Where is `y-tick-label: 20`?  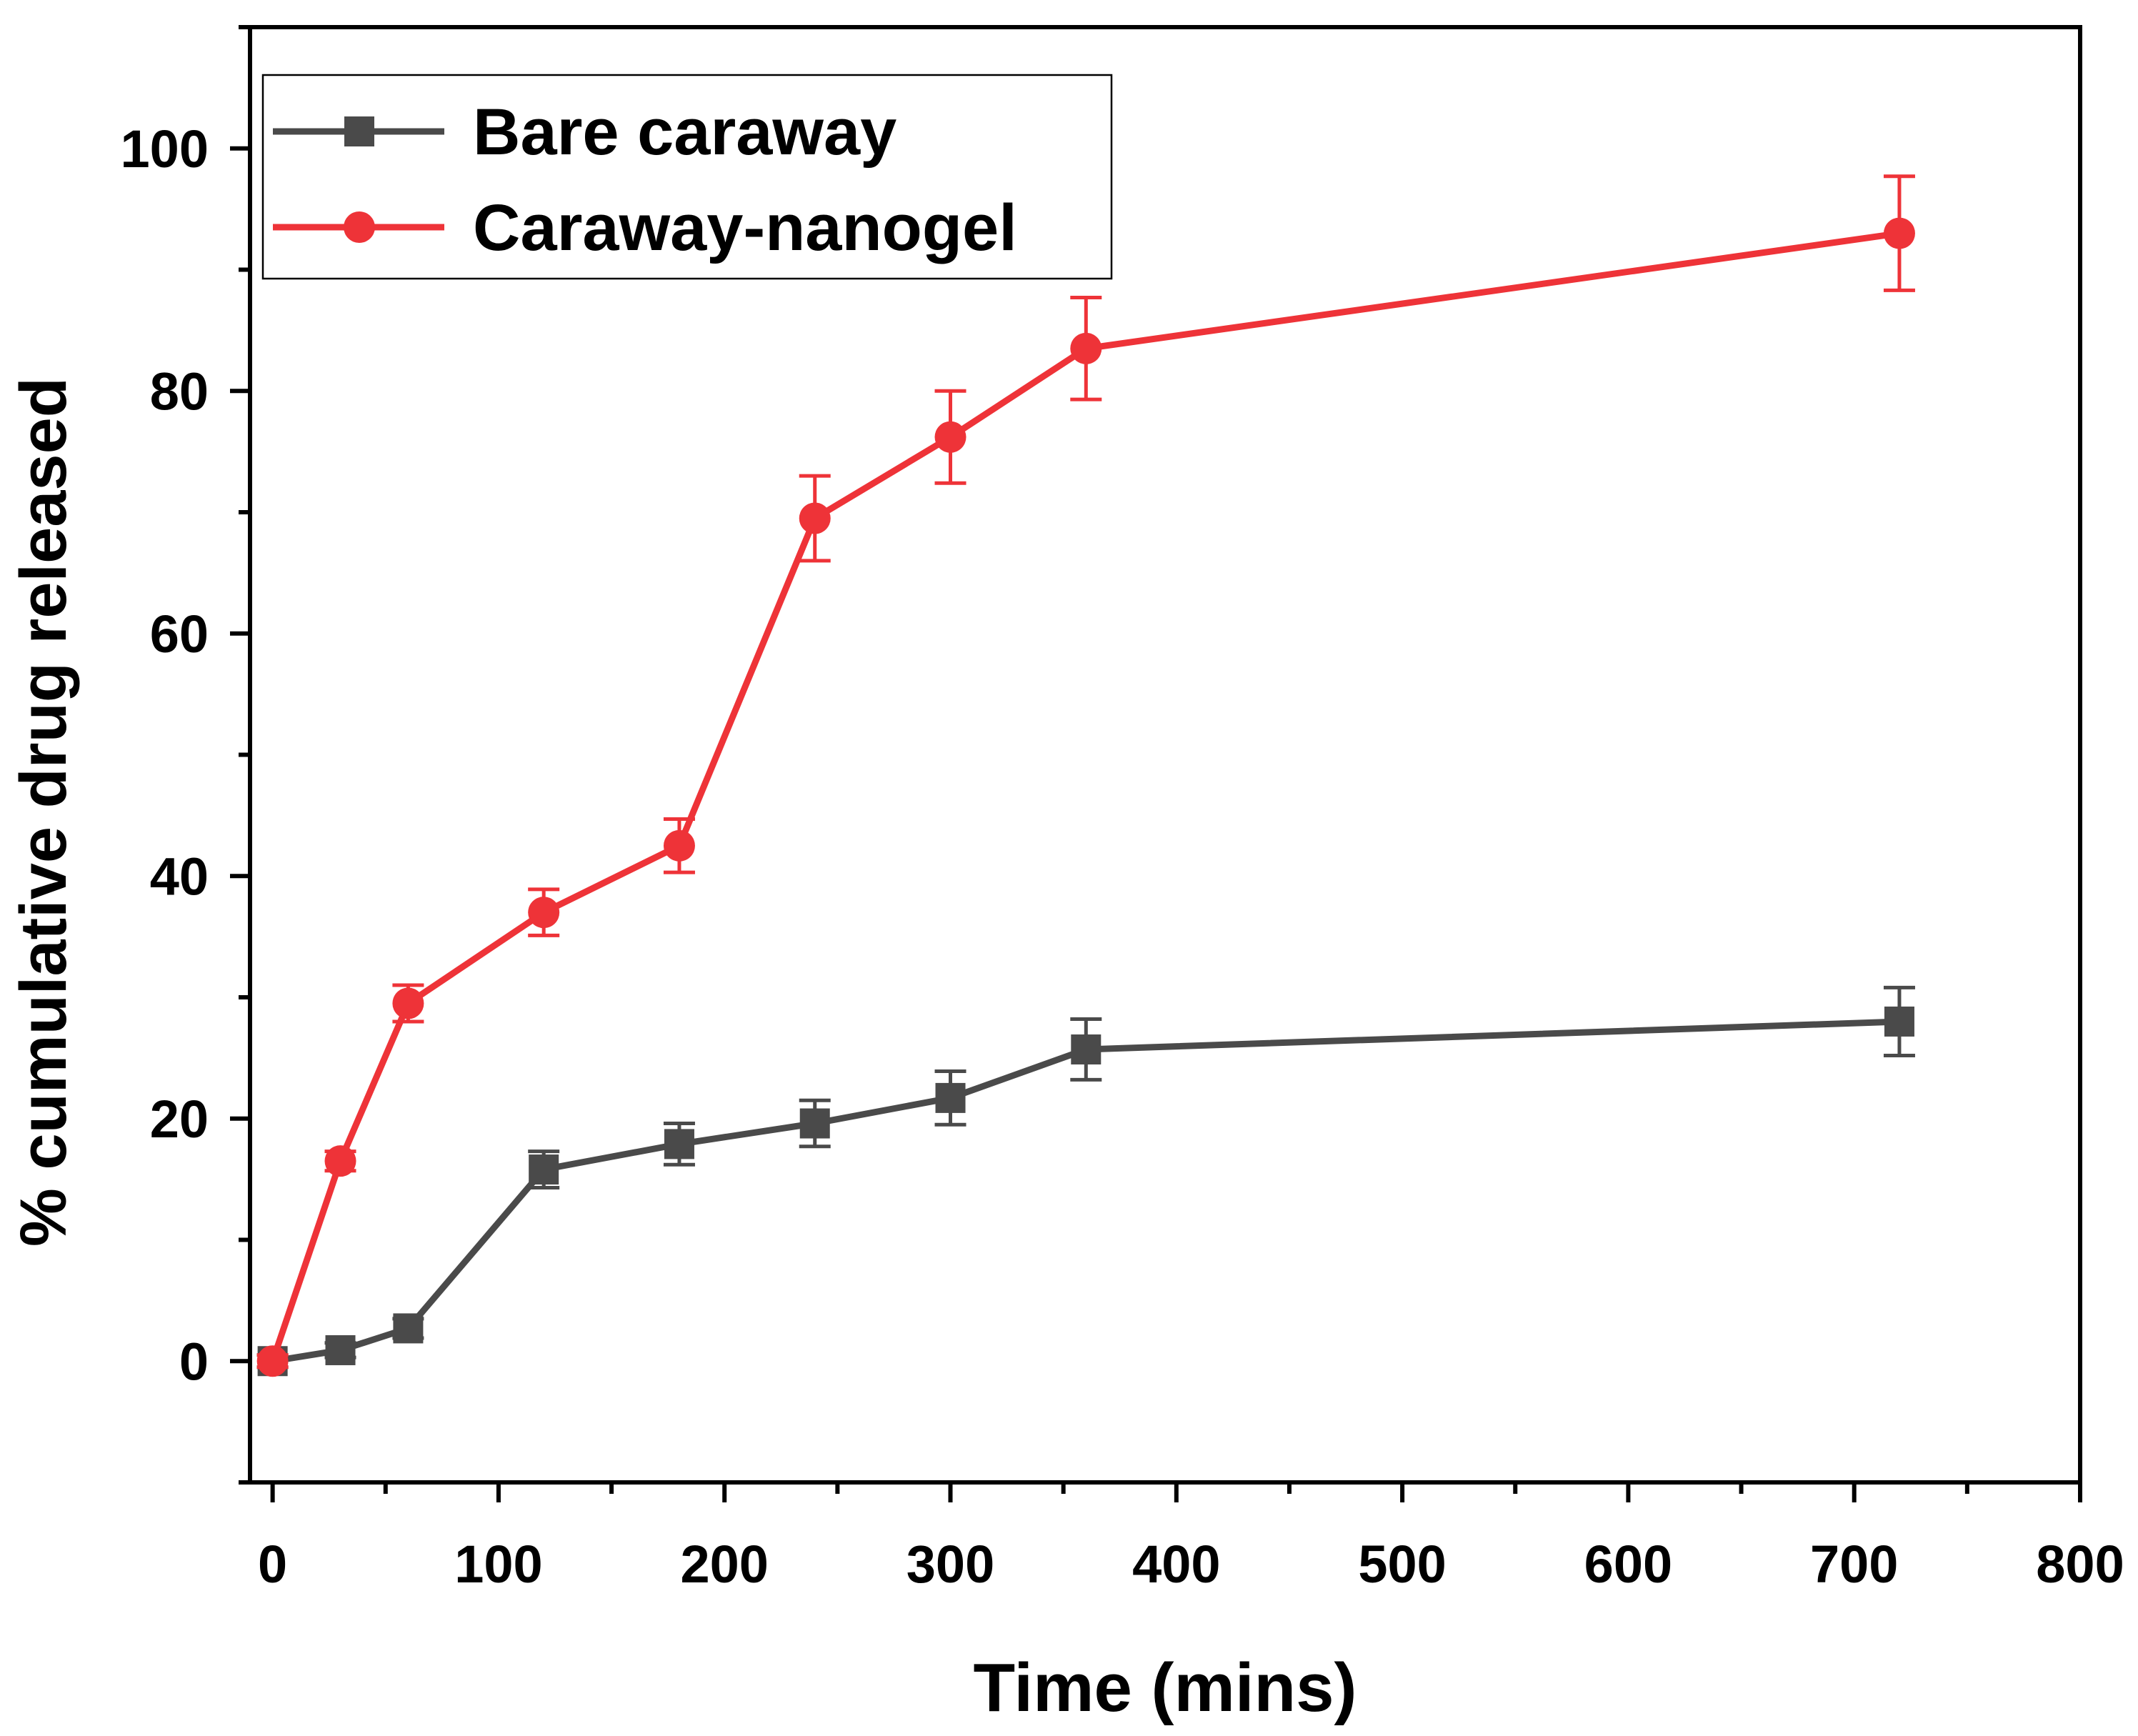
y-tick-label: 20 is located at coordinates (179, 1119).